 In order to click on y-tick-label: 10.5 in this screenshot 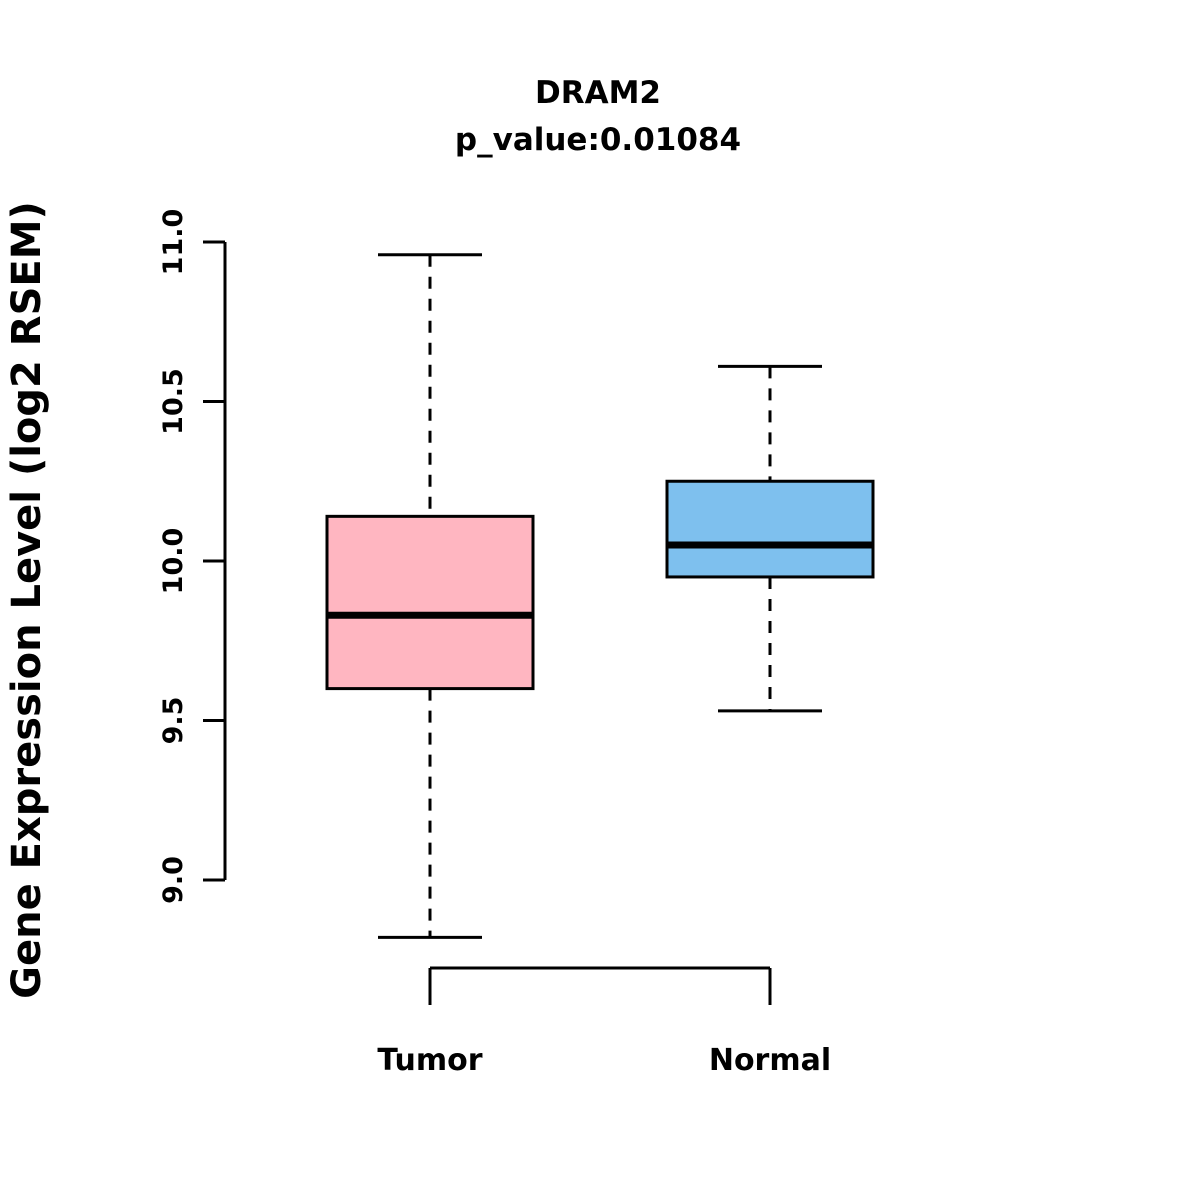, I will do `click(173, 401)`.